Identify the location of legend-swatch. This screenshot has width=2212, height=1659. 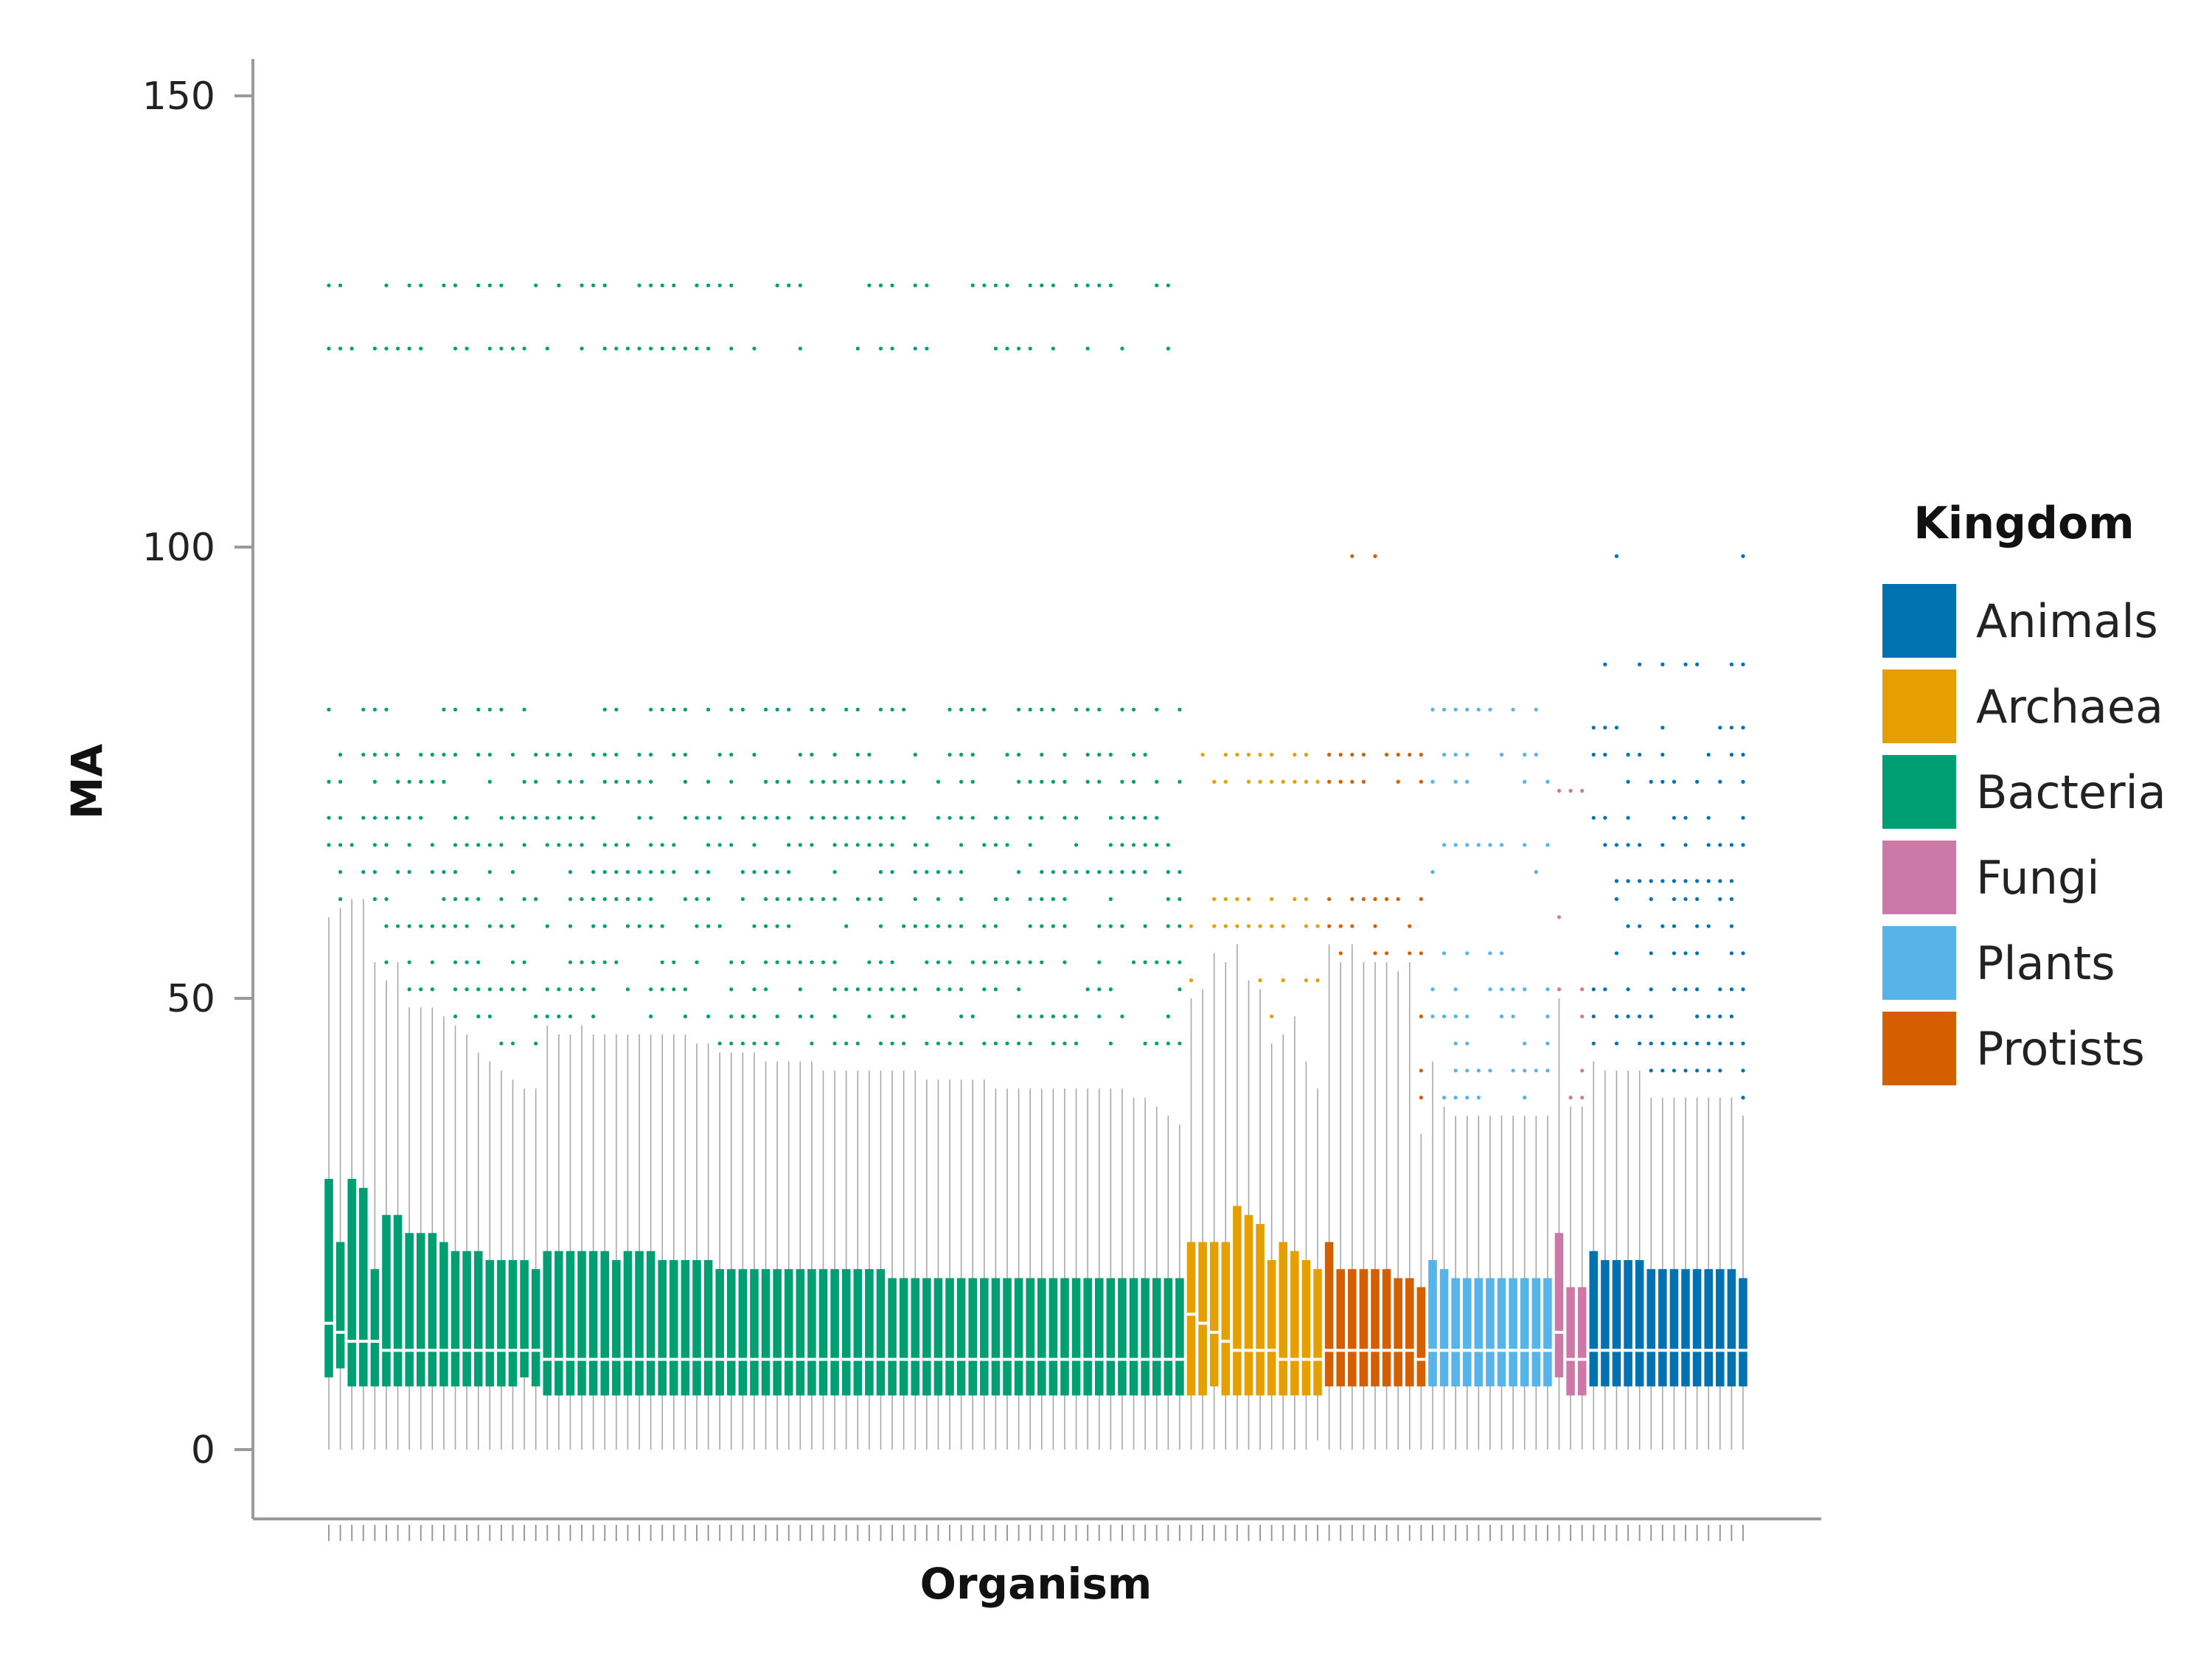
(1919, 621).